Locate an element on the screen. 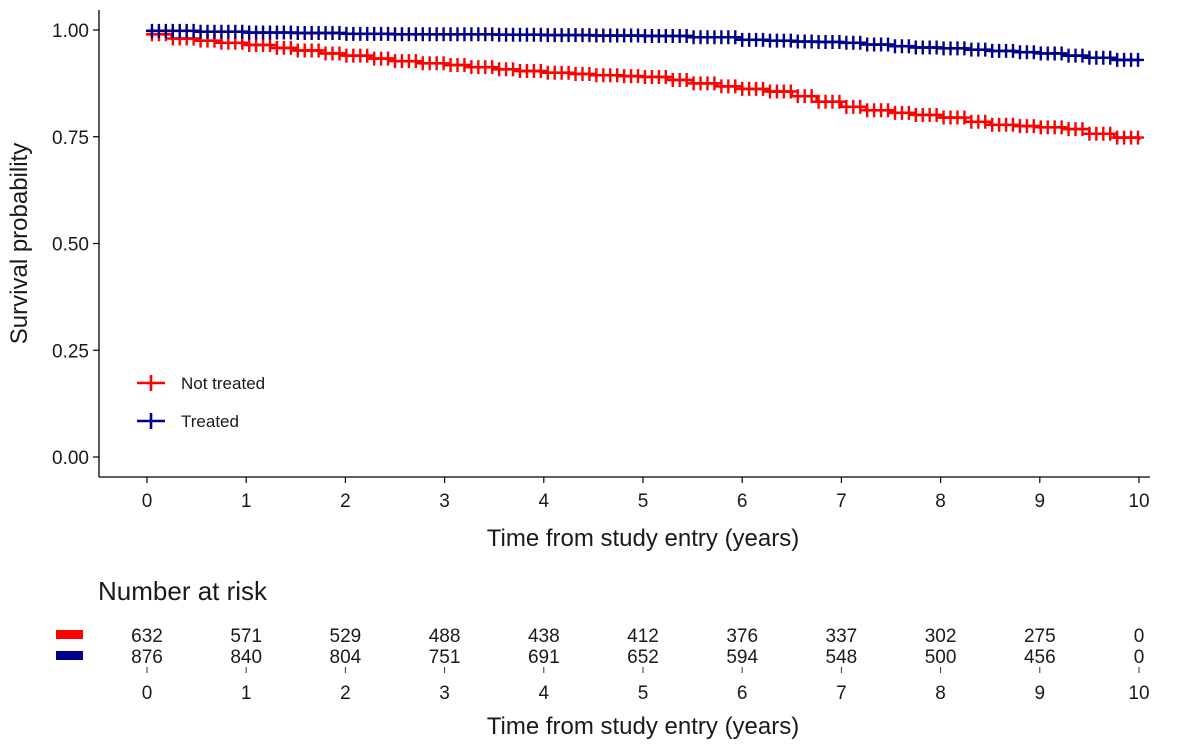  y-tick-label: 1.00 is located at coordinates (70, 31).